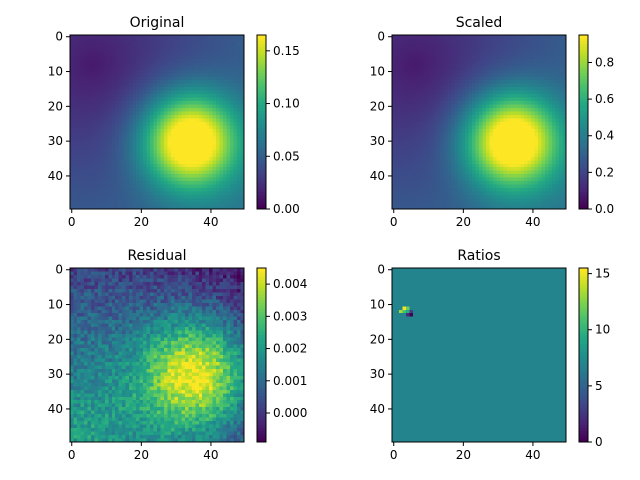 The height and width of the screenshot is (480, 640). I want to click on colorbar-segment, so click(261, 37).